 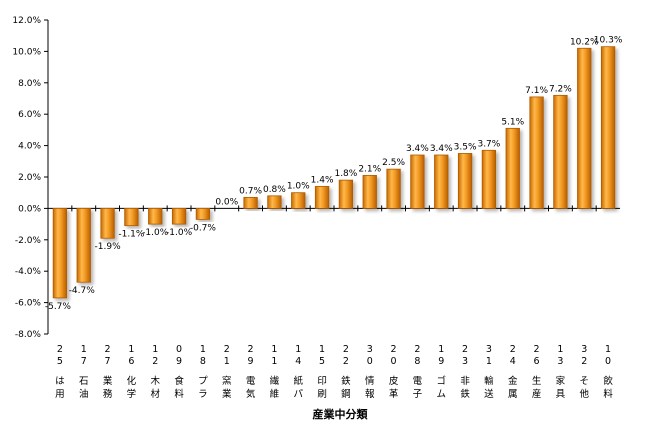 What do you see at coordinates (513, 361) in the screenshot?
I see `category-code-digit: 4` at bounding box center [513, 361].